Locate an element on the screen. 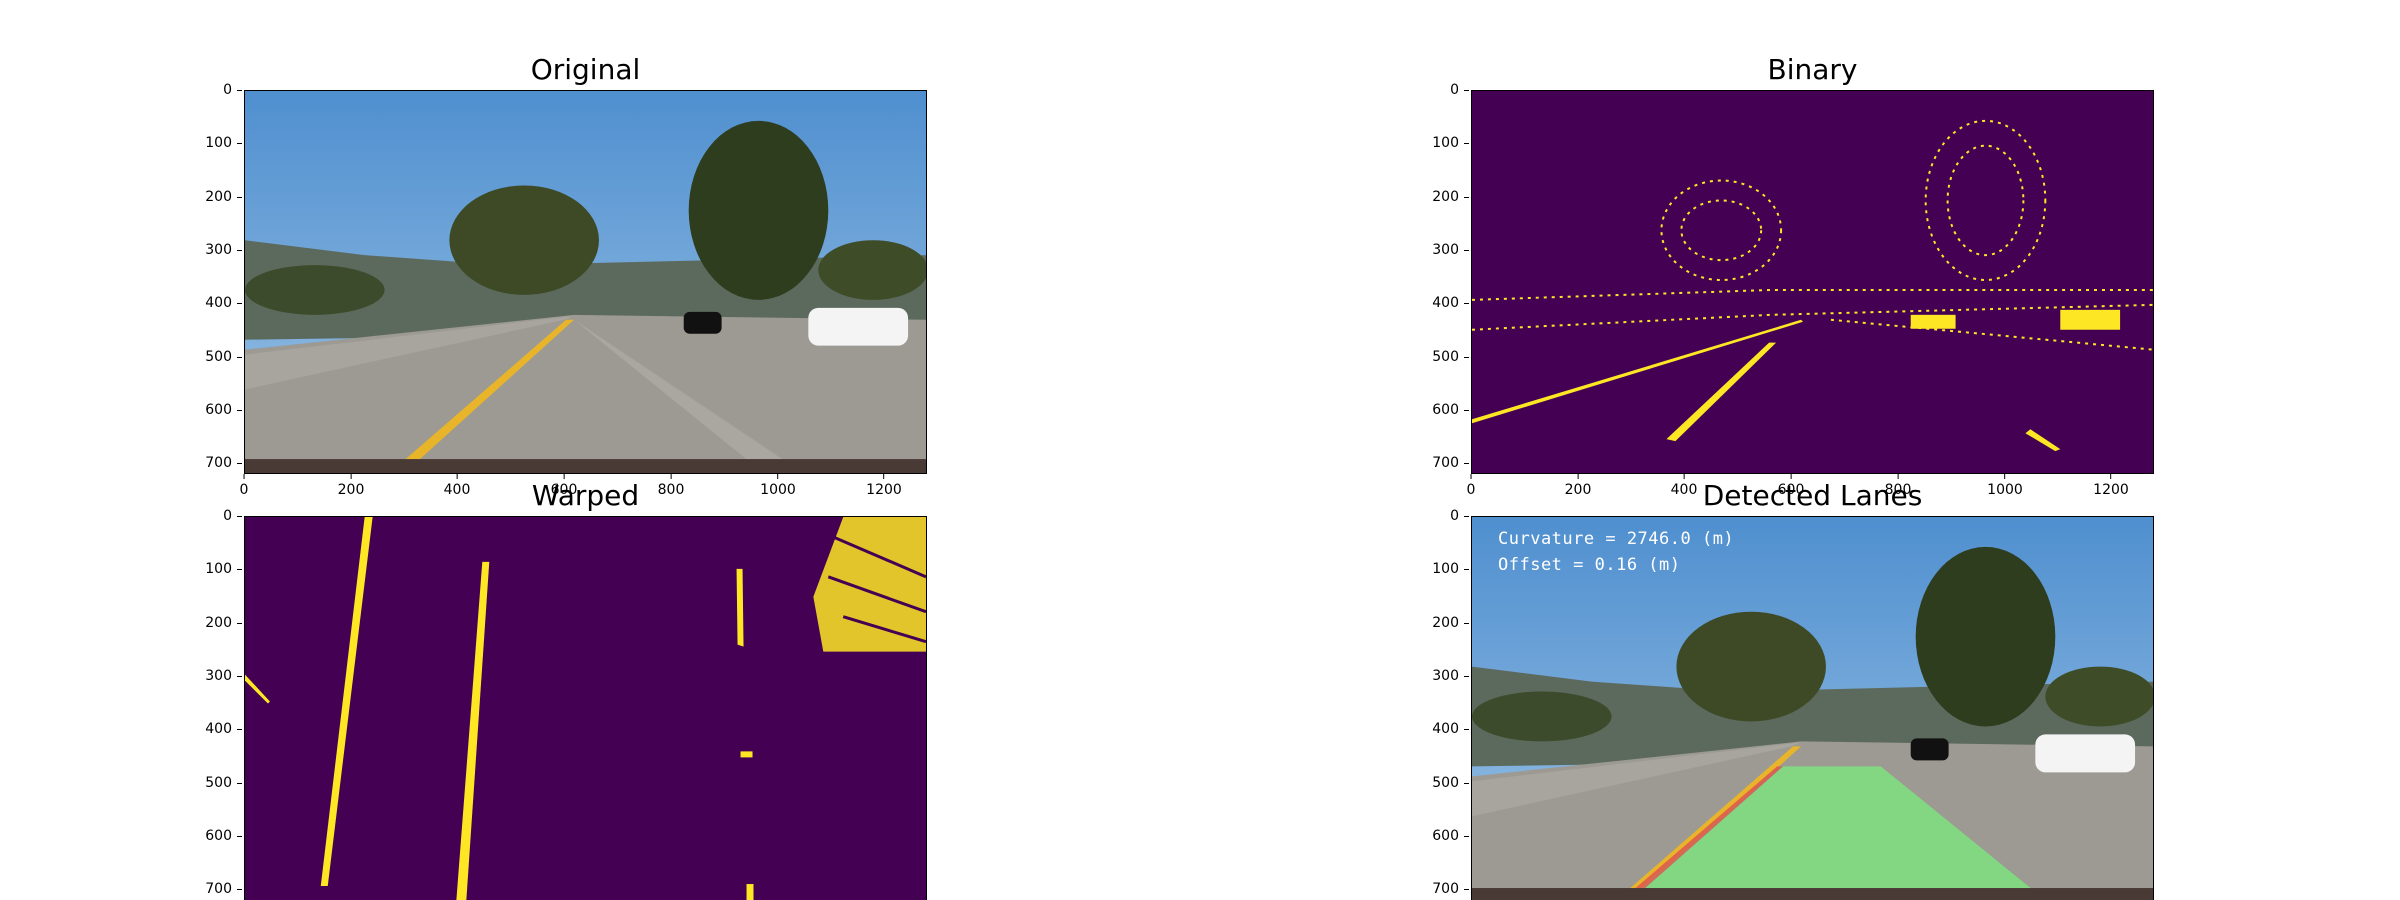  panel-original: Original 0 100 200 300 400 is located at coordinates (566, 277).